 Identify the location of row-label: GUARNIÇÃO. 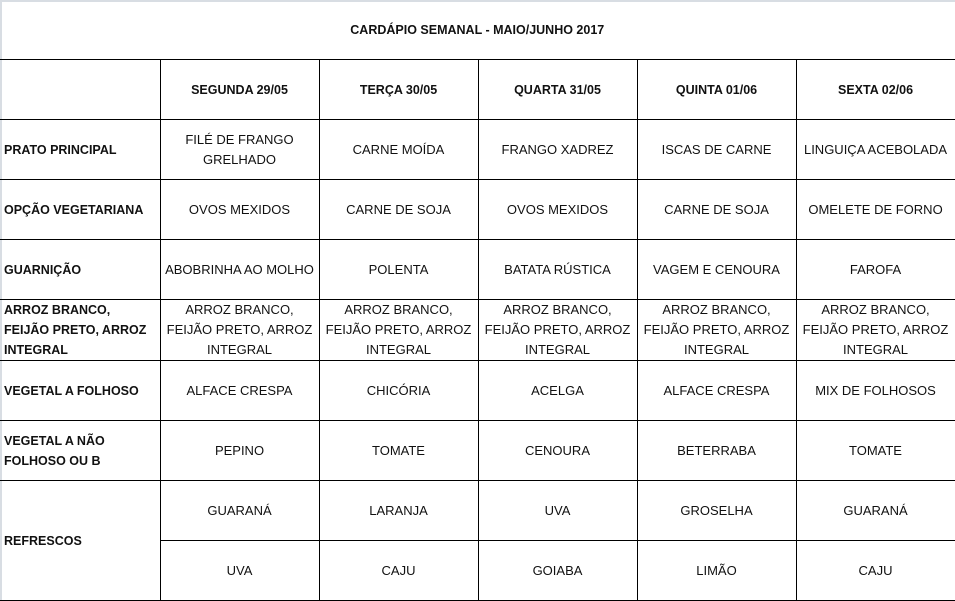
(80, 269).